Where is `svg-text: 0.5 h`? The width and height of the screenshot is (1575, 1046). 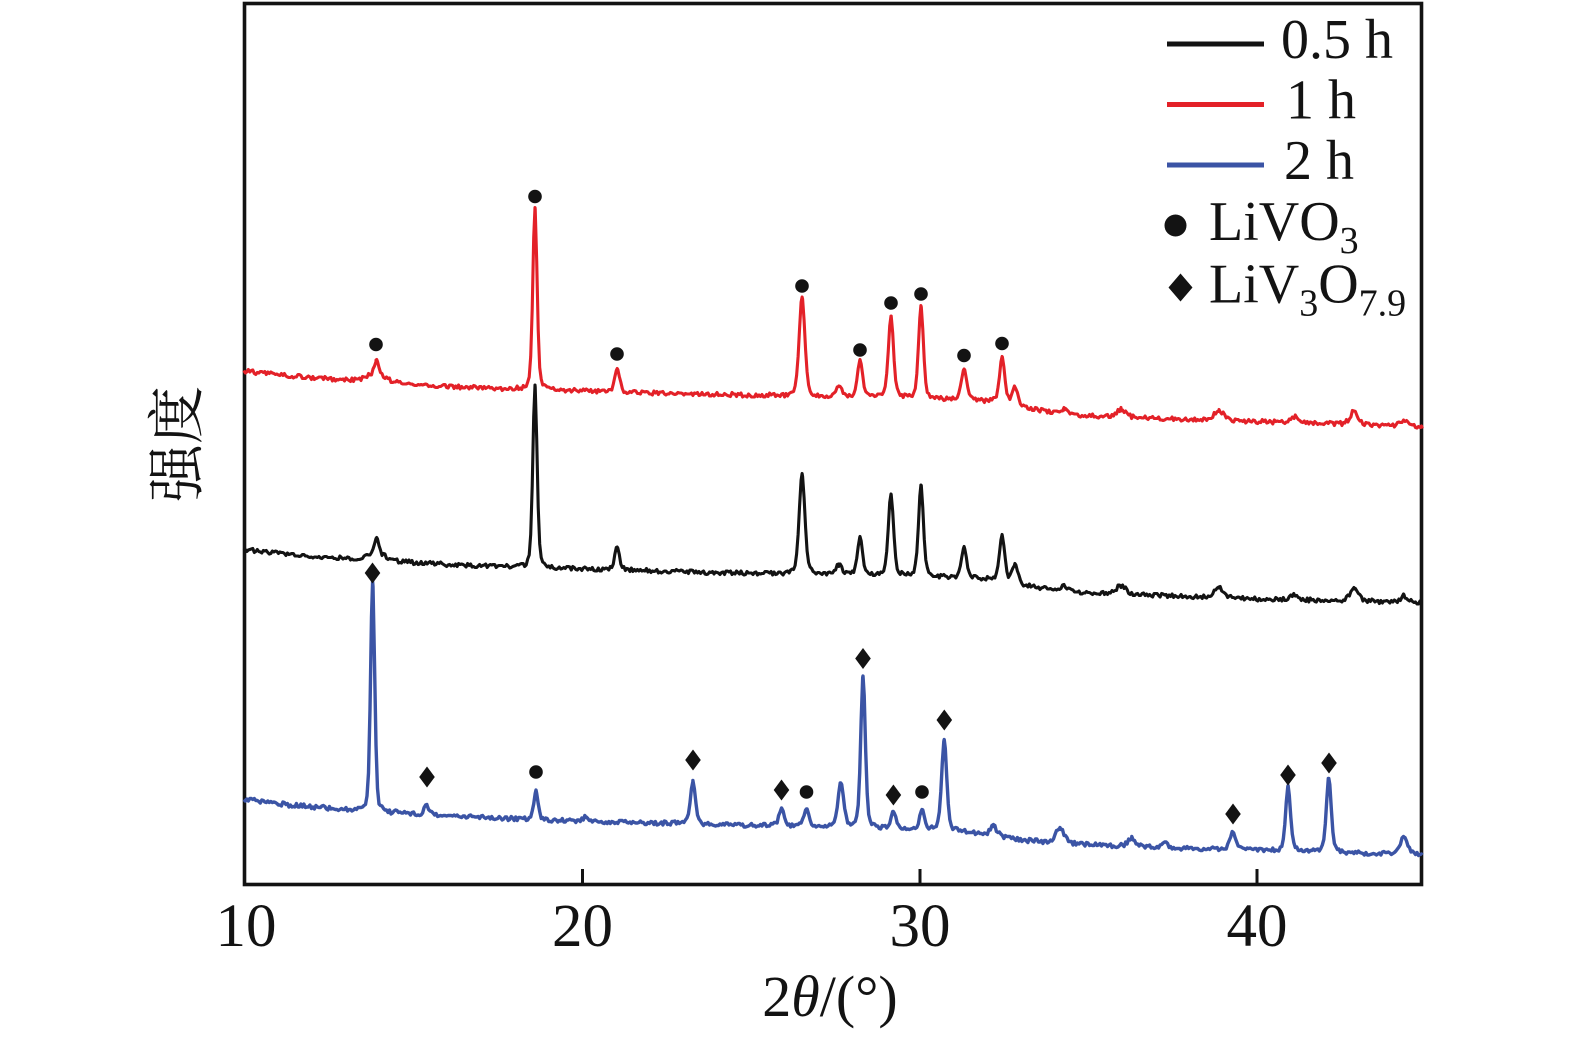 svg-text: 0.5 h is located at coordinates (1337, 40).